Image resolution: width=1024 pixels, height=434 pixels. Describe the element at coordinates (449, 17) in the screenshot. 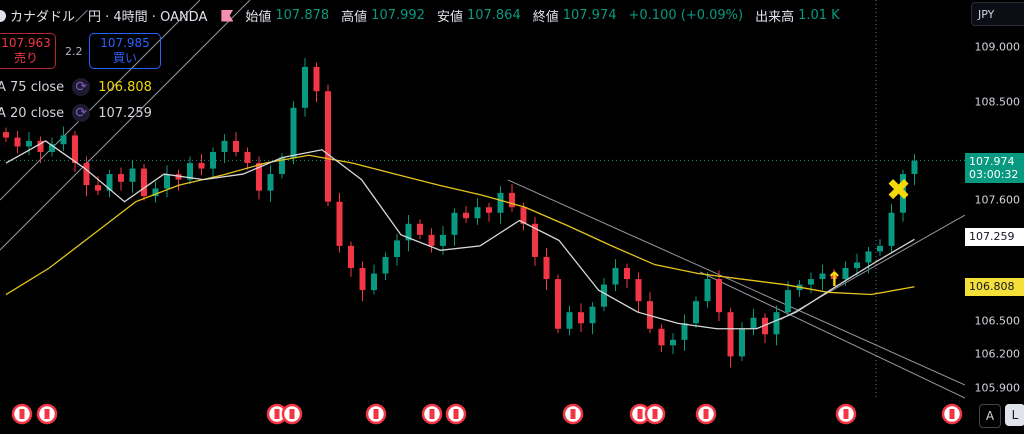

I see `low-label: 安値` at that location.